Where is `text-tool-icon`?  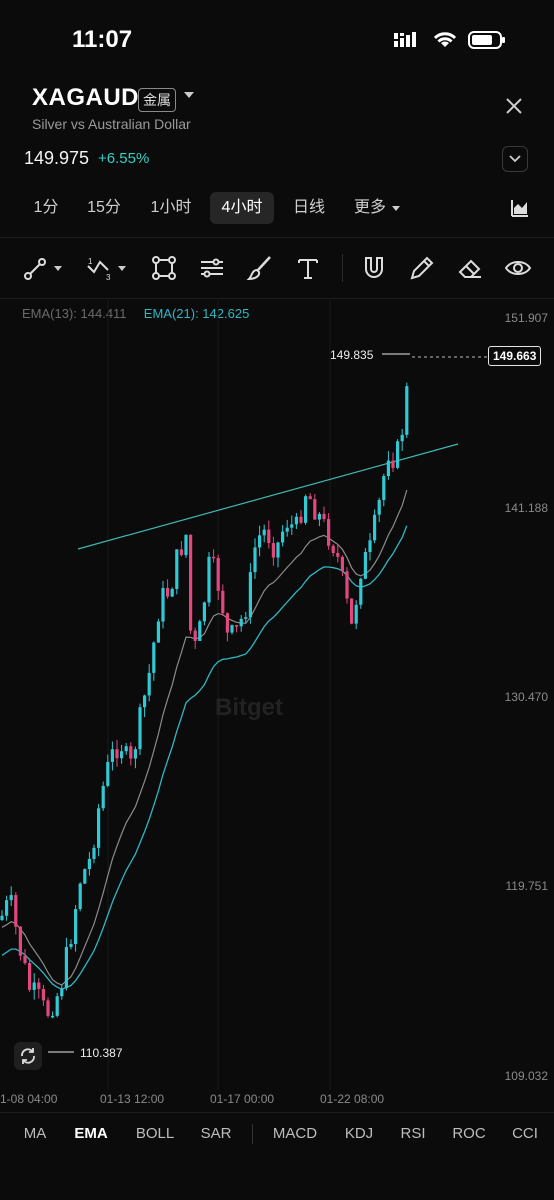 text-tool-icon is located at coordinates (308, 268).